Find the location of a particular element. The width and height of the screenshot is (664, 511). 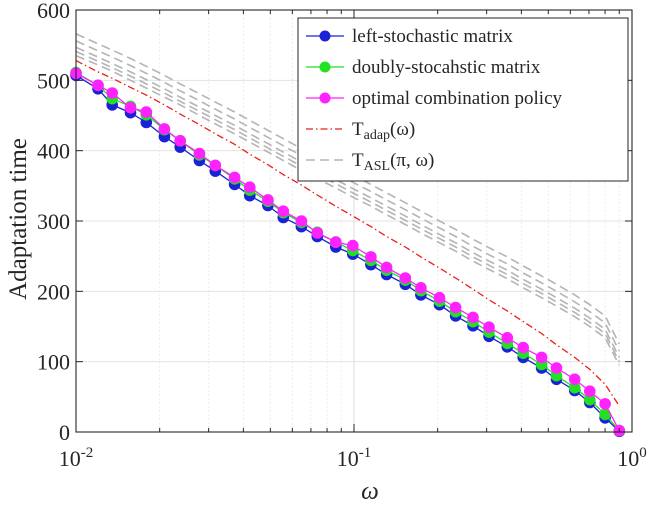

y-axis-label: Adaptation time is located at coordinates (18, 219).